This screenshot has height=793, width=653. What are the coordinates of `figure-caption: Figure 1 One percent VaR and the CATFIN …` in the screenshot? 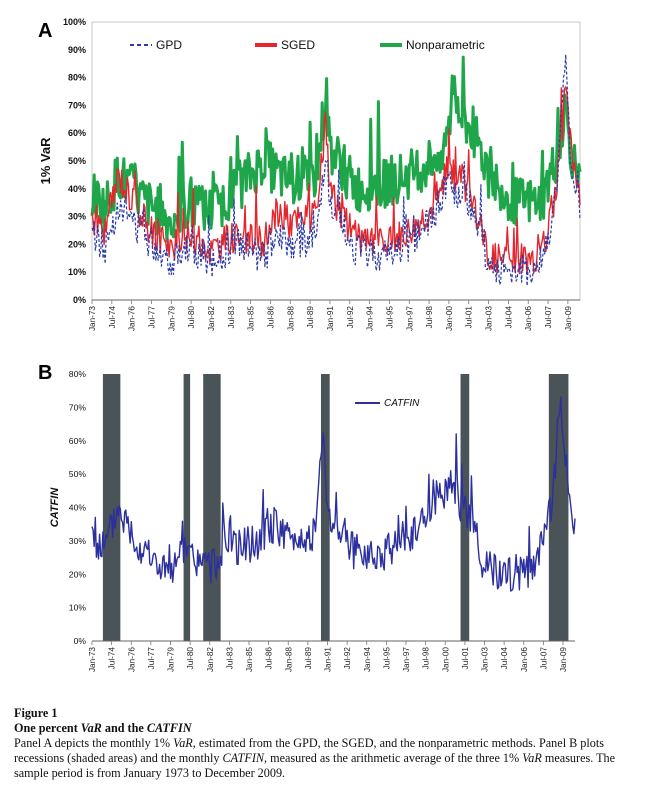 It's located at (326, 743).